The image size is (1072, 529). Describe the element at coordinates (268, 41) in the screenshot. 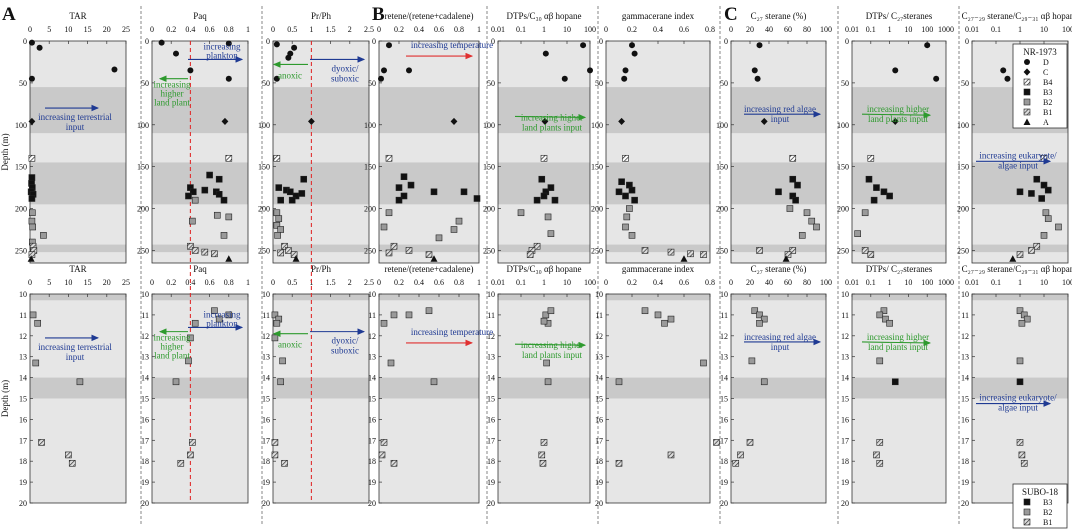

I see `top-panel-2-ytick-label-0: 0` at that location.